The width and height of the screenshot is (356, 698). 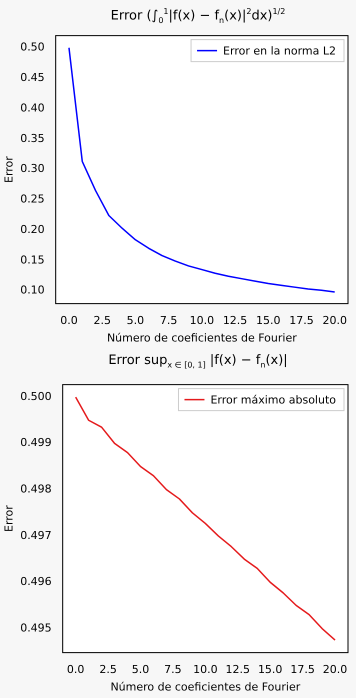 What do you see at coordinates (36, 396) in the screenshot?
I see `y-tick-label: 0.500` at bounding box center [36, 396].